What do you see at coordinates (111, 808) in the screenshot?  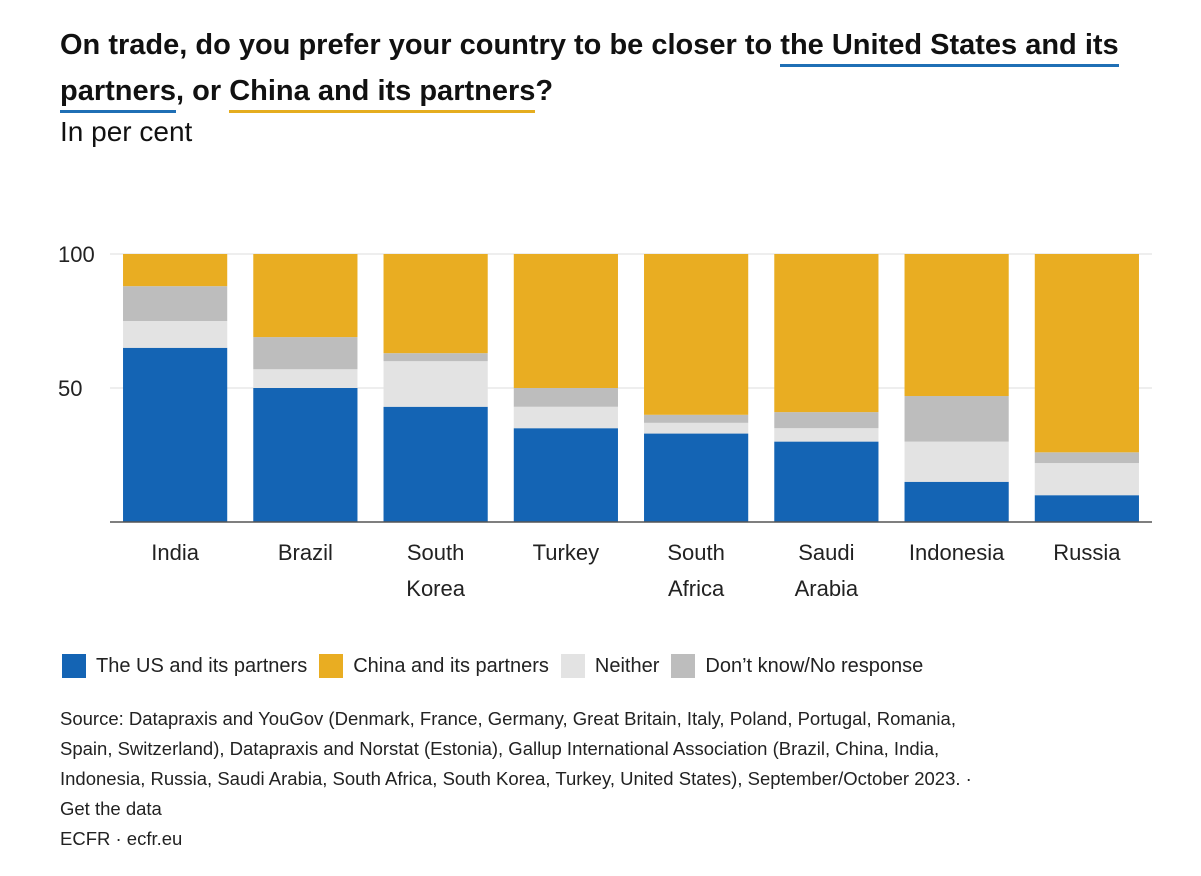 I see `get-the-data-link: Get the data` at bounding box center [111, 808].